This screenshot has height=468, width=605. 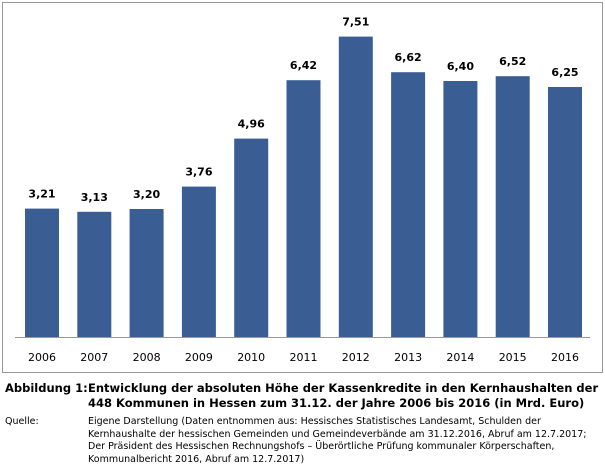 I want to click on value-label: 6,62, so click(x=408, y=57).